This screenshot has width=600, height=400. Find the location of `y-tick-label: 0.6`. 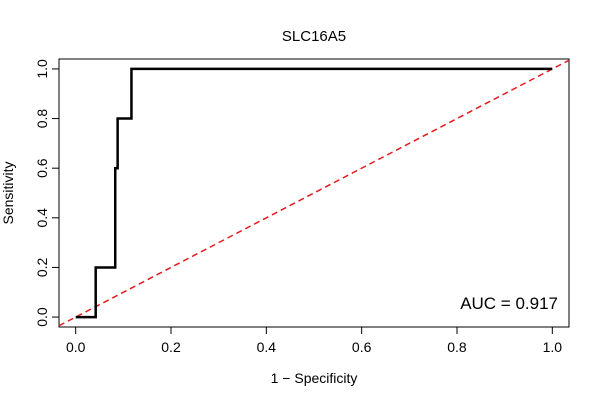

y-tick-label: 0.6 is located at coordinates (42, 168).